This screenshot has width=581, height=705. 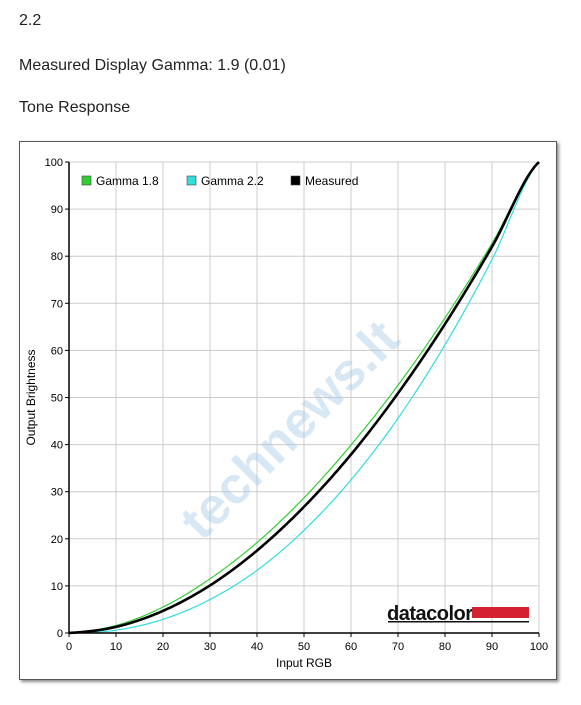 I want to click on x-tick-label: 10, so click(x=116, y=647).